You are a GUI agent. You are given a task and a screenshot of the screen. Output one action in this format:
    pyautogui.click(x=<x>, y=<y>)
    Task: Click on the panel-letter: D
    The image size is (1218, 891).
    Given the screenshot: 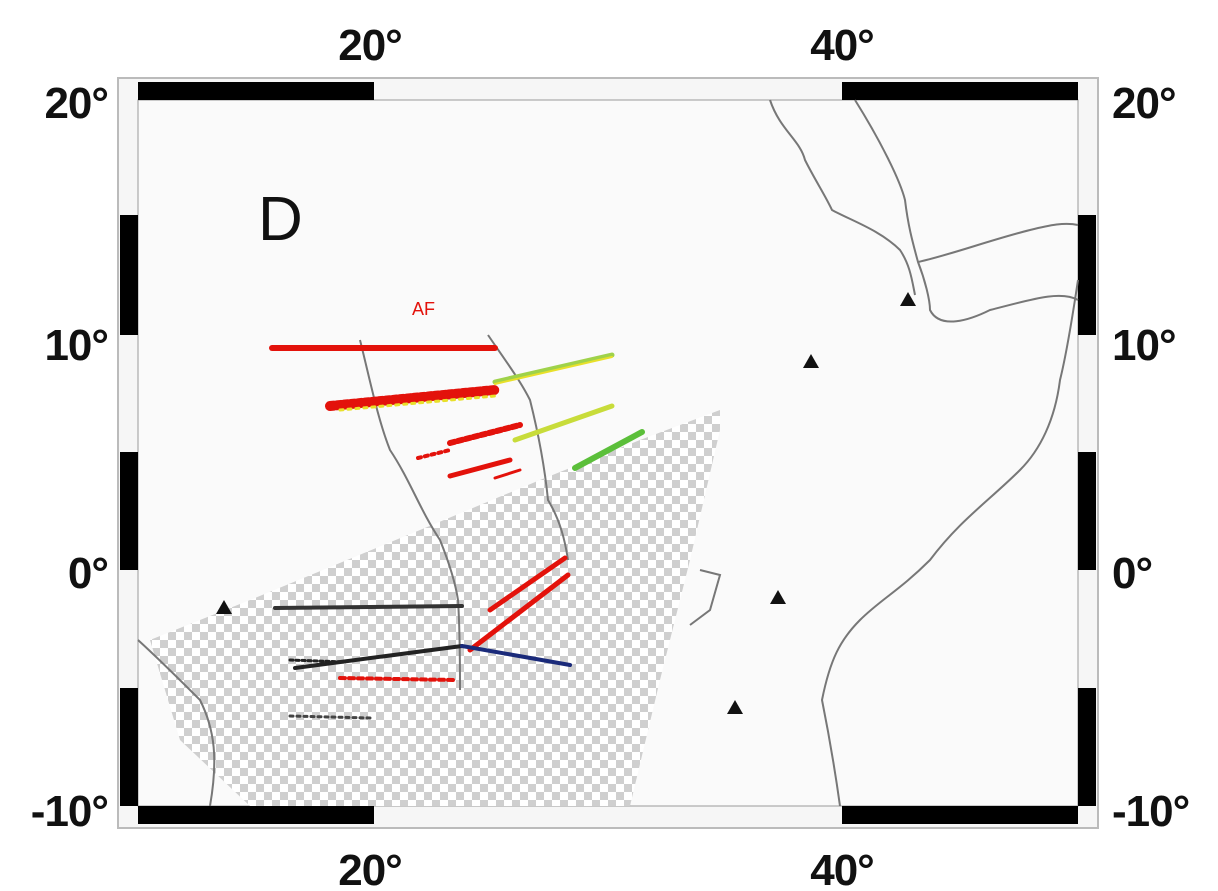 What is the action you would take?
    pyautogui.click(x=280, y=219)
    